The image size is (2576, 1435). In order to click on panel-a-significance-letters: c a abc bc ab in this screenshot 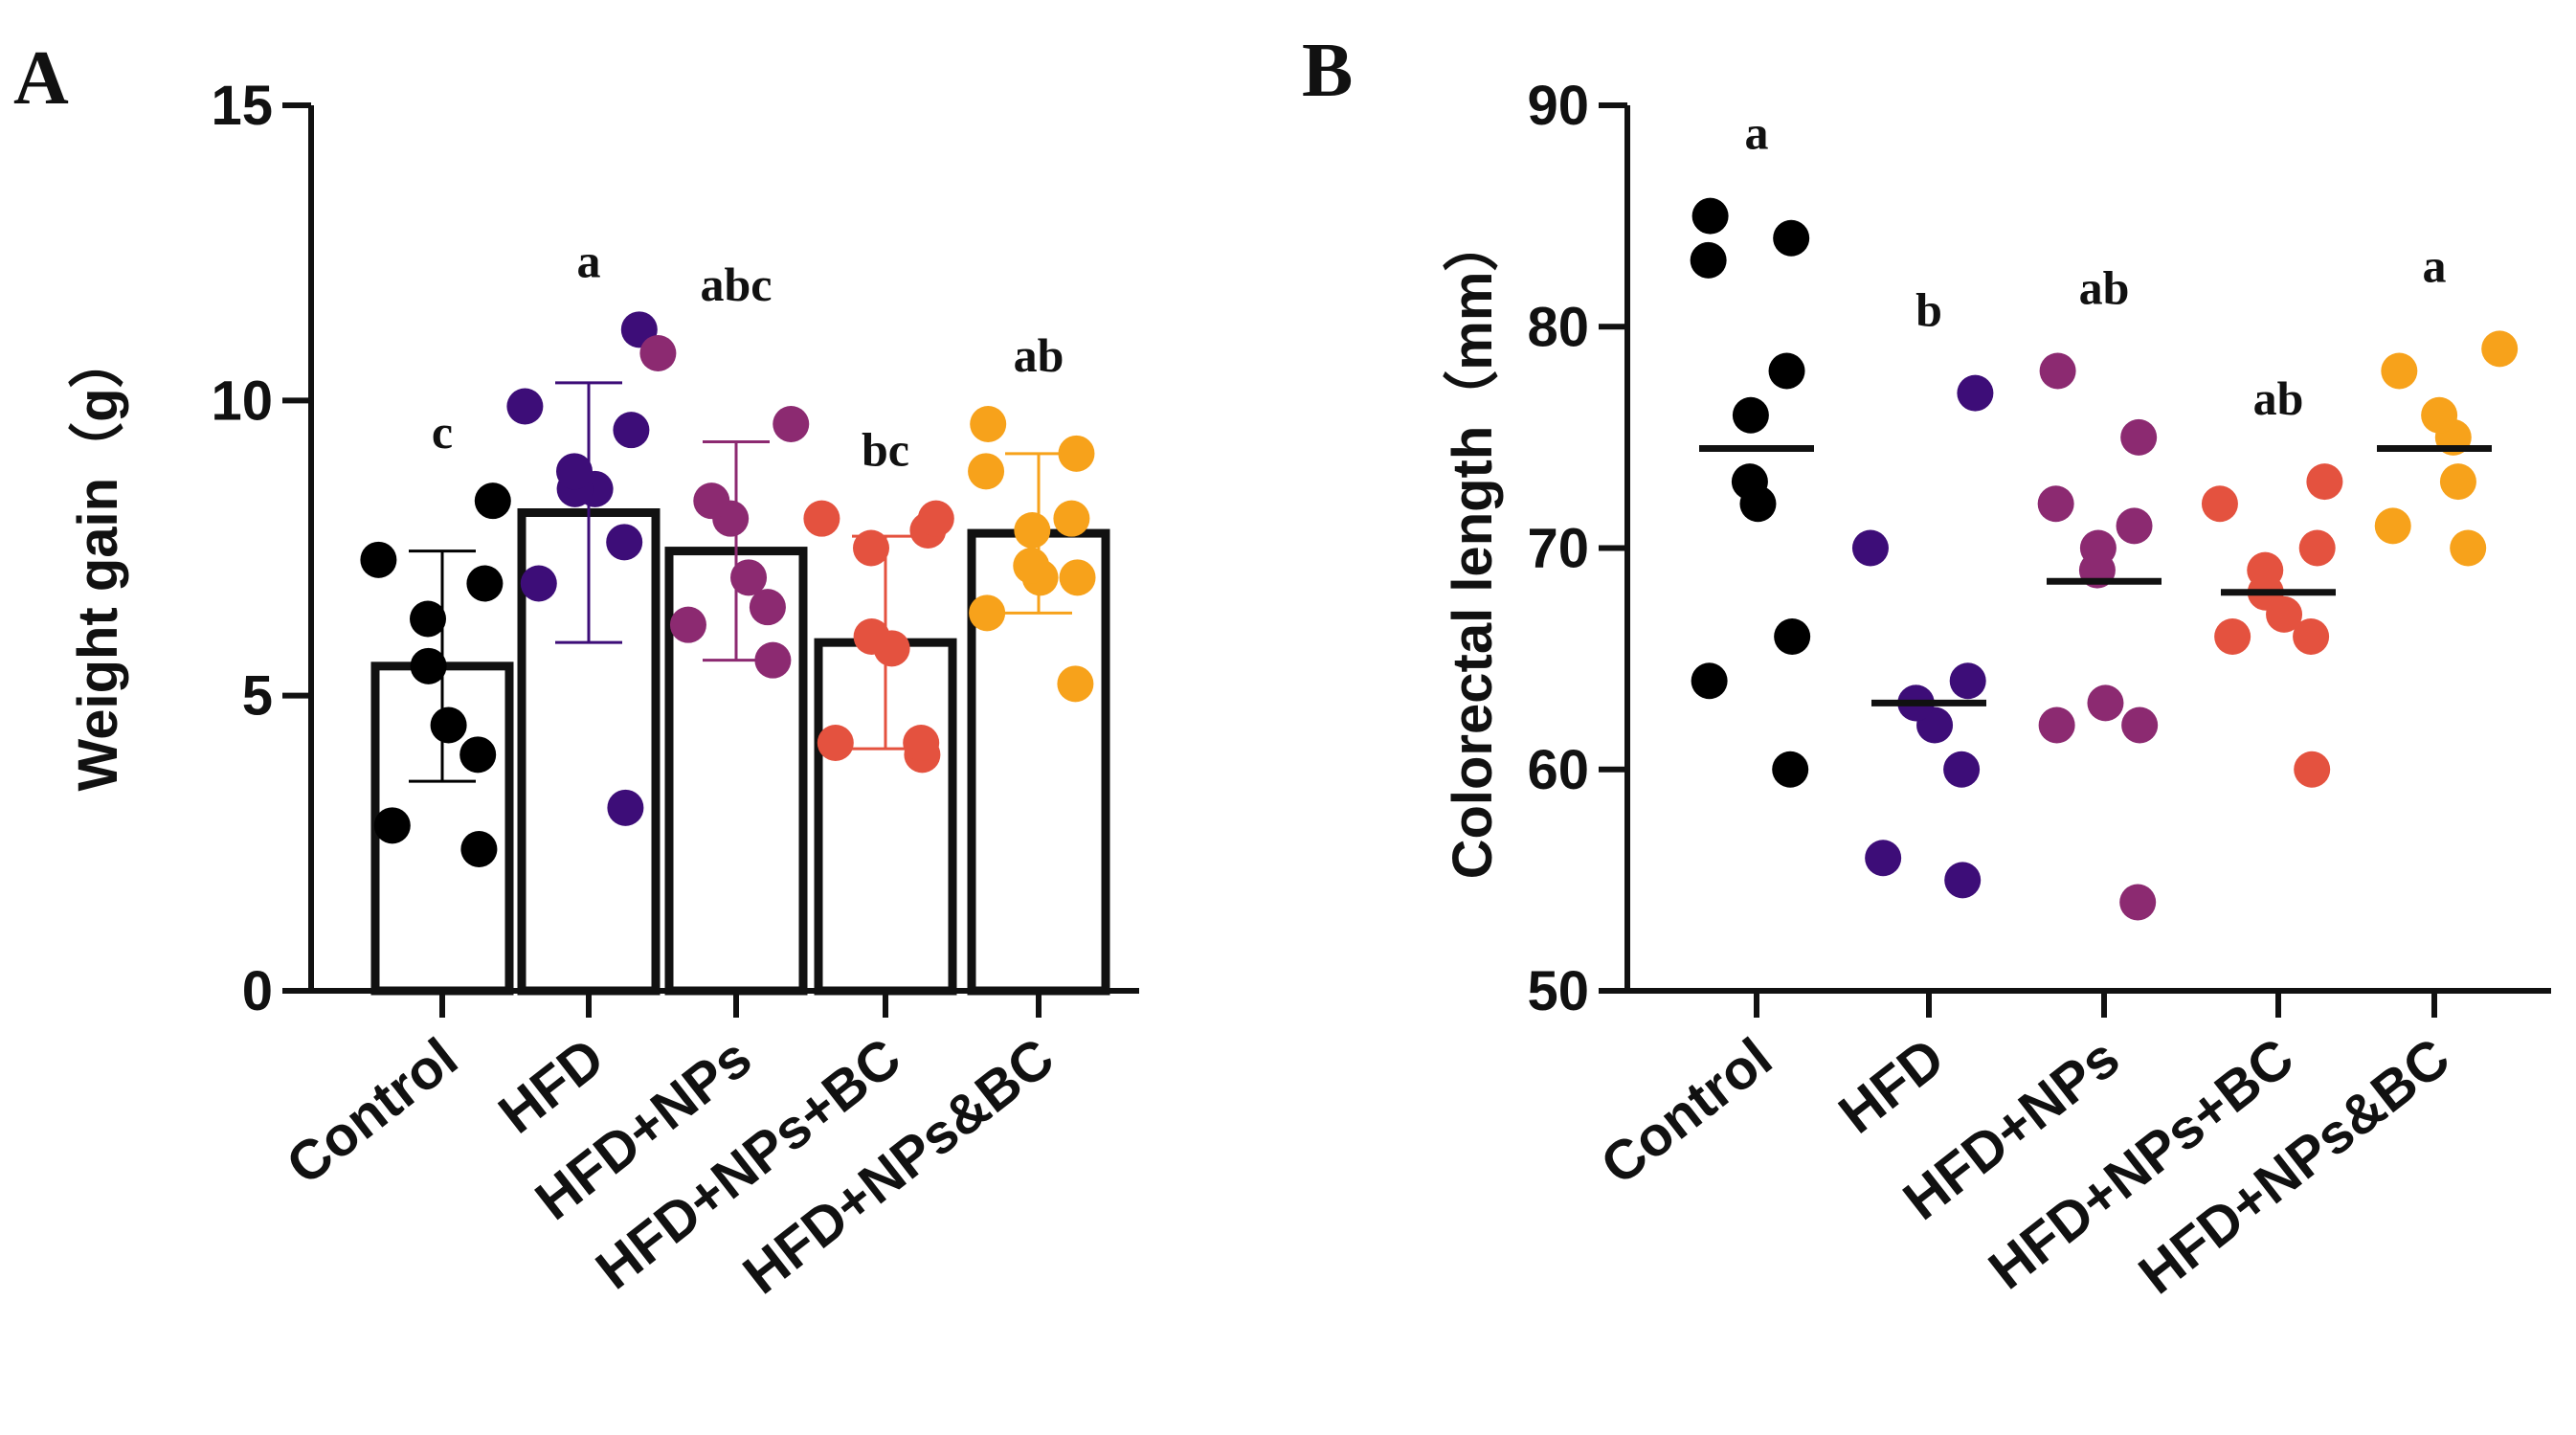, I will do `click(748, 355)`.